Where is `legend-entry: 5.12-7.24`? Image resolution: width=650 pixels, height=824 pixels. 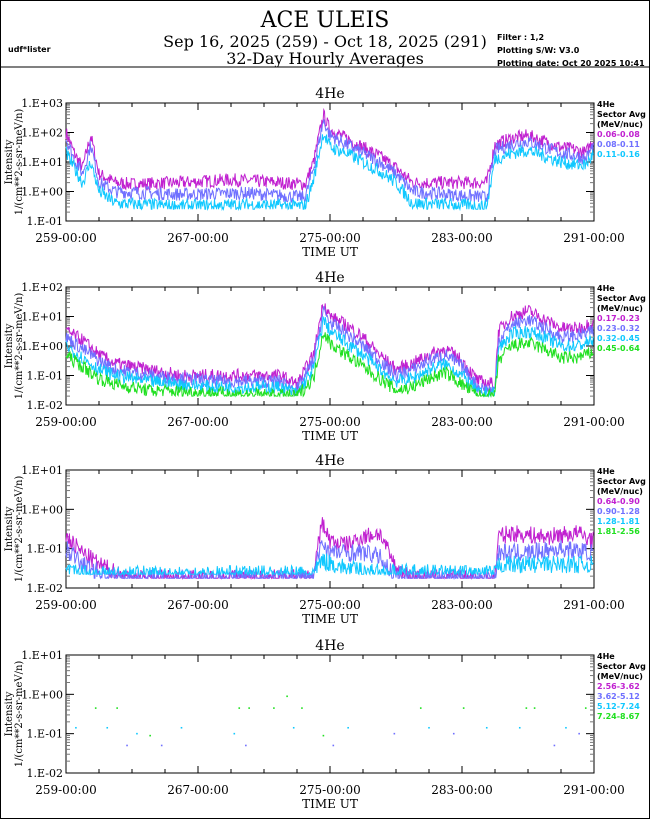
legend-entry: 5.12-7.24 is located at coordinates (618, 706).